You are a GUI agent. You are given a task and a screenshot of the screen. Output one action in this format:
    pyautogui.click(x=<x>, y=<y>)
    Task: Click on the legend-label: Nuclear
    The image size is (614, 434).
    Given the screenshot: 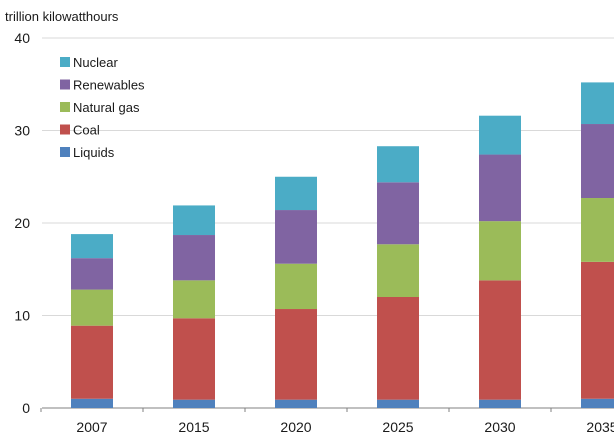 What is the action you would take?
    pyautogui.click(x=95, y=62)
    